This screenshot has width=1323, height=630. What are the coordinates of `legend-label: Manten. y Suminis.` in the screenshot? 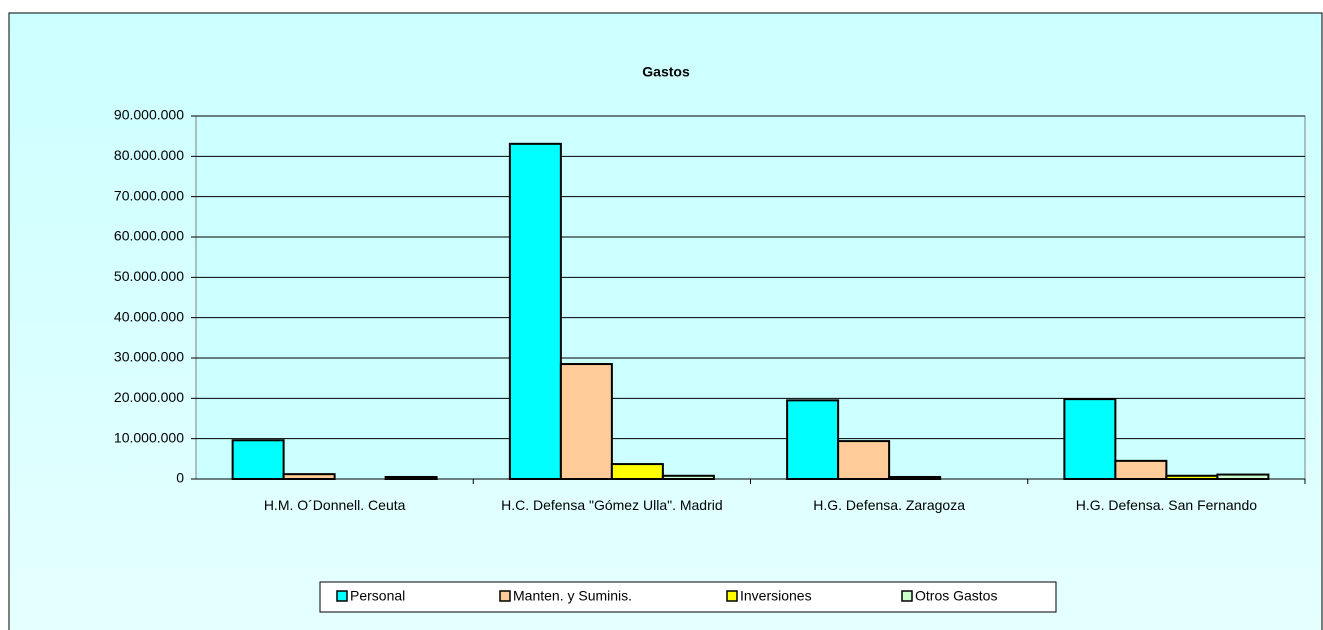 It's located at (572, 596).